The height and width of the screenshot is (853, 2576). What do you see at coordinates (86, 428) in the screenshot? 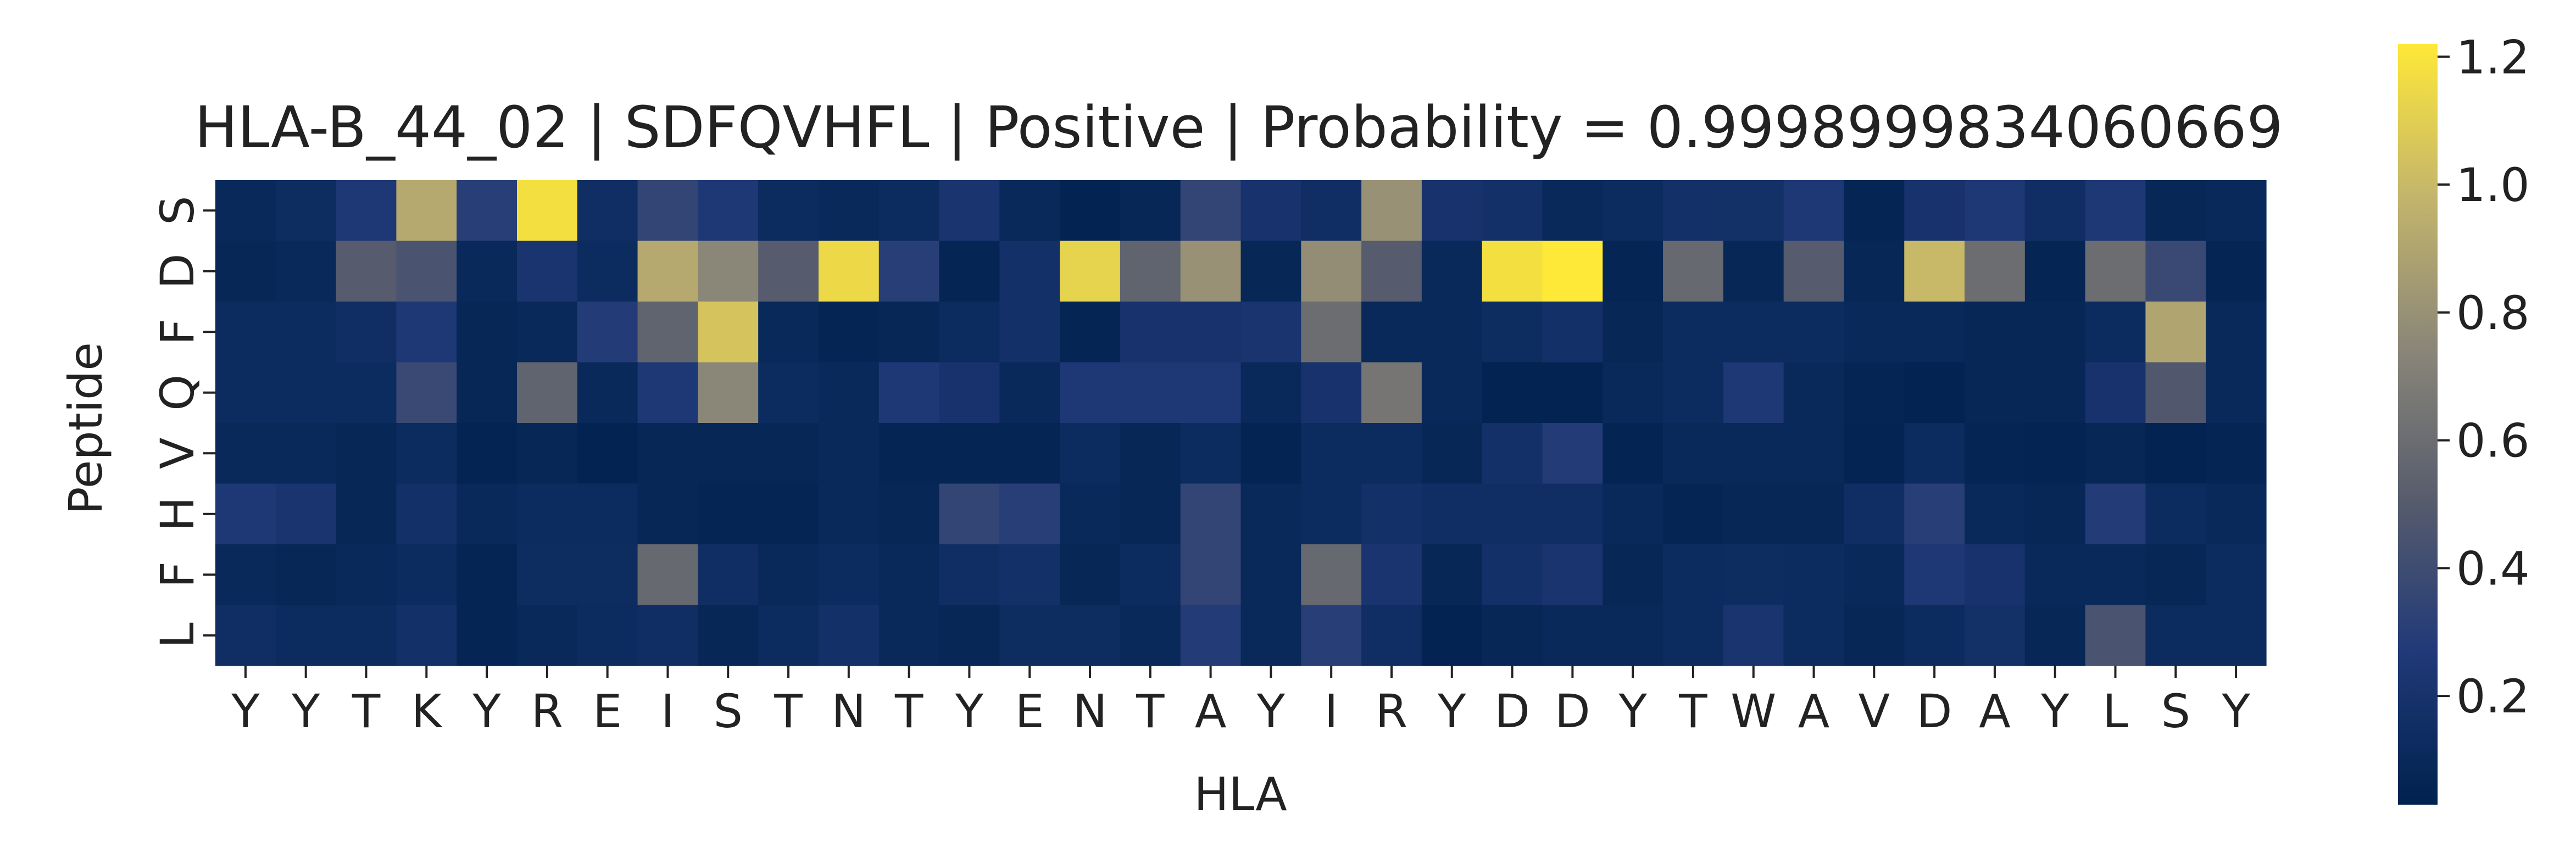
I see `y-axis-label: Peptide` at bounding box center [86, 428].